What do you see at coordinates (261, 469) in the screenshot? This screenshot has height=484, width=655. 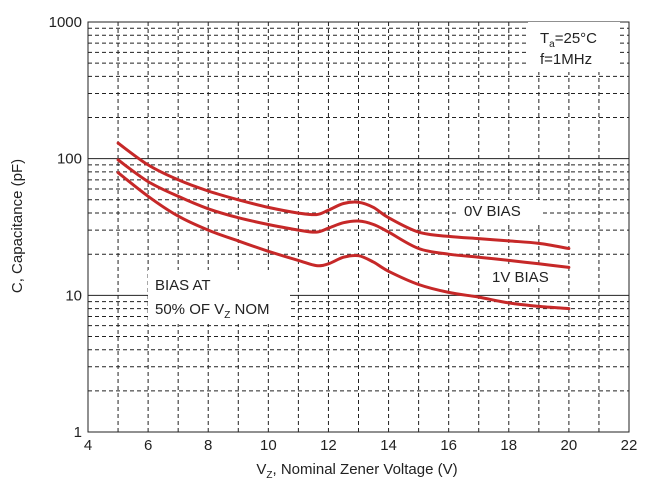 I see `x-axis-label-v: V` at bounding box center [261, 469].